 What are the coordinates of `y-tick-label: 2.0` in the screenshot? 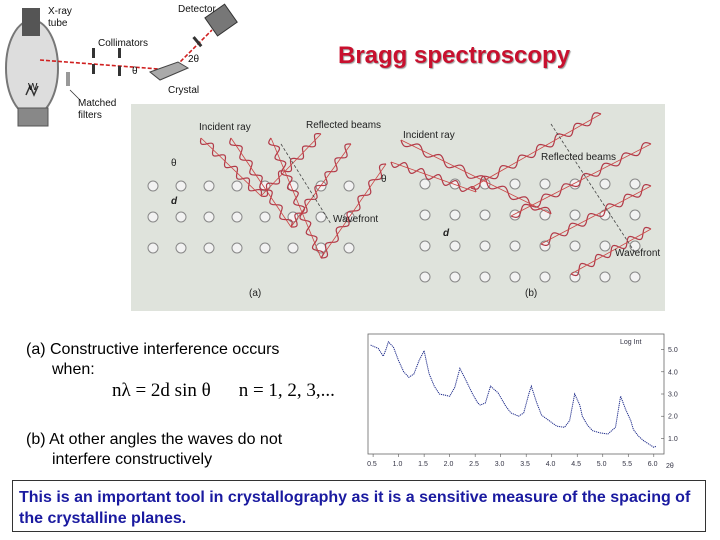 It's located at (673, 417).